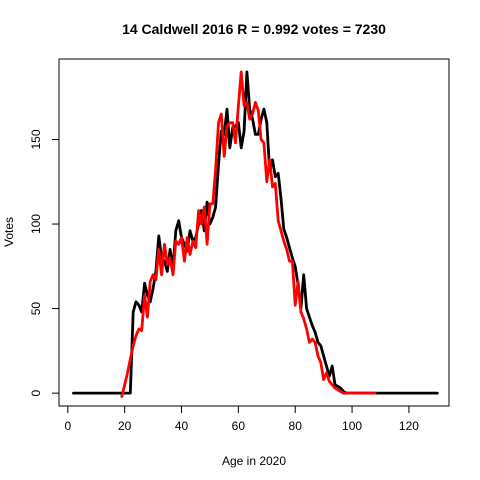 Image resolution: width=480 pixels, height=480 pixels. What do you see at coordinates (239, 426) in the screenshot?
I see `x-tick-label: 60` at bounding box center [239, 426].